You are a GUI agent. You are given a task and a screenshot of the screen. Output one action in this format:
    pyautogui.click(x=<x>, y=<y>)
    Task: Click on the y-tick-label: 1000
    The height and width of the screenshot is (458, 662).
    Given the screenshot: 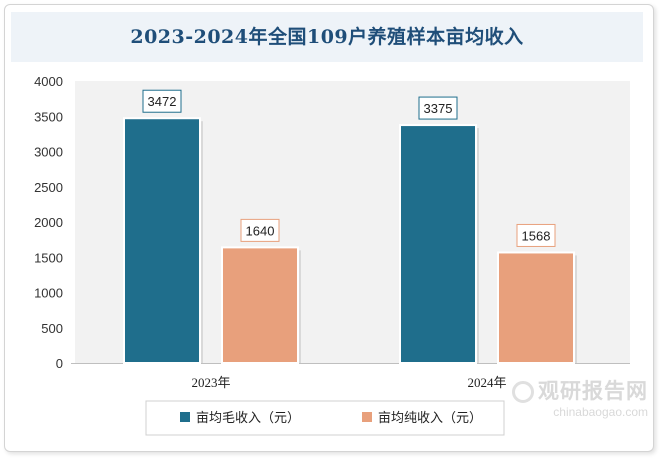 What is the action you would take?
    pyautogui.click(x=48, y=293)
    